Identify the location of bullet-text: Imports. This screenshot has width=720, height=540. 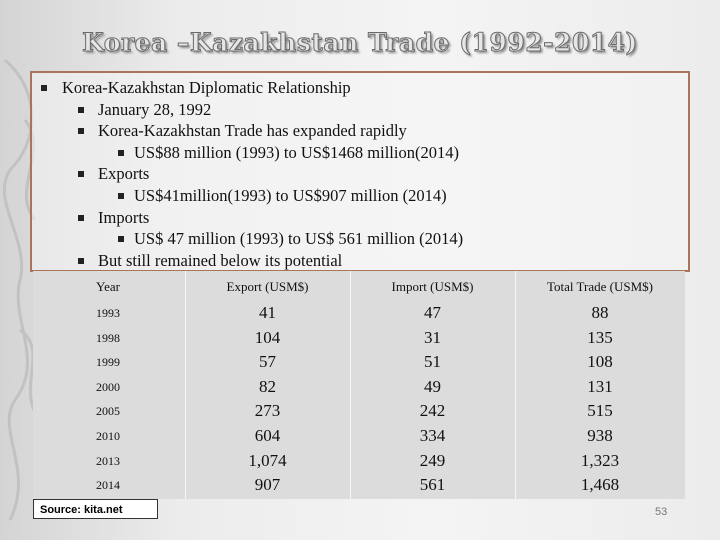
(124, 217).